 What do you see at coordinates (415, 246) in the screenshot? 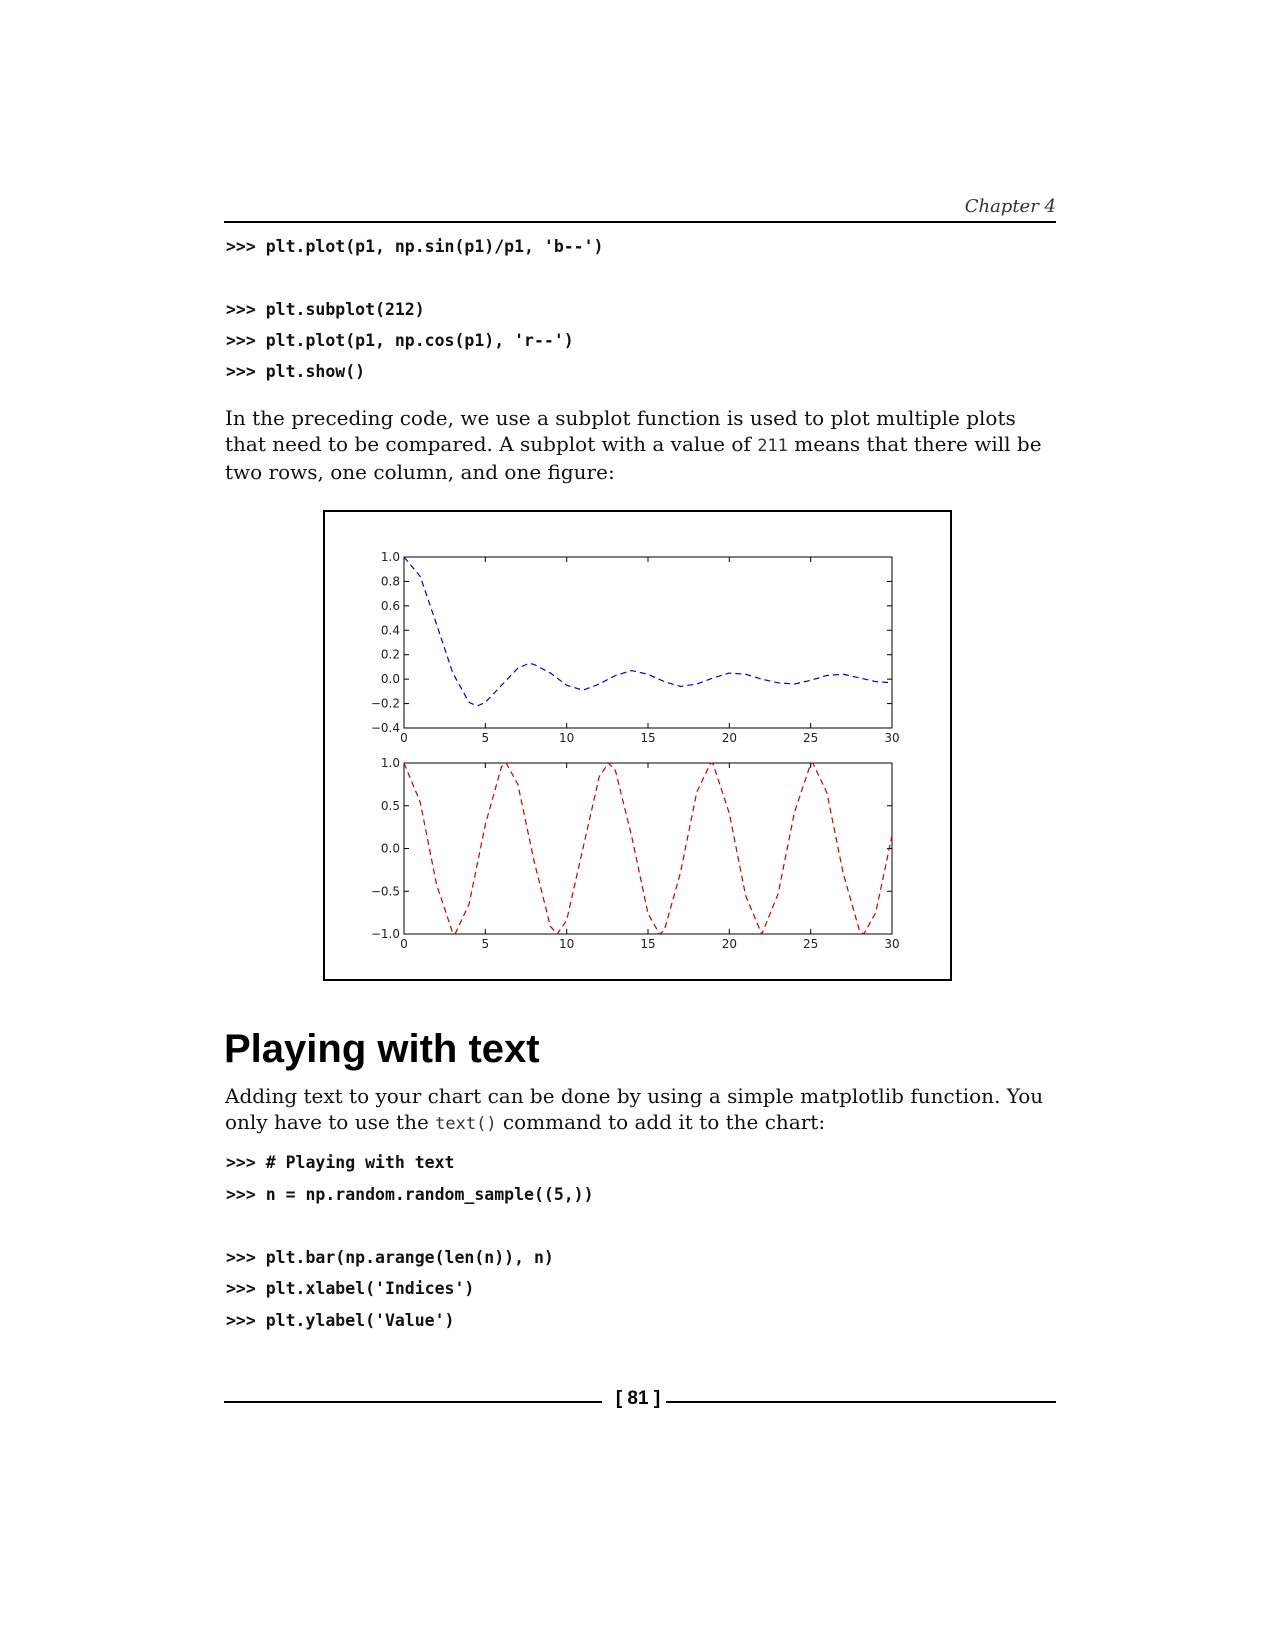
I see `code-line: >>> plt.plot(p1, np.sin(p1)/p1, 'b--')` at bounding box center [415, 246].